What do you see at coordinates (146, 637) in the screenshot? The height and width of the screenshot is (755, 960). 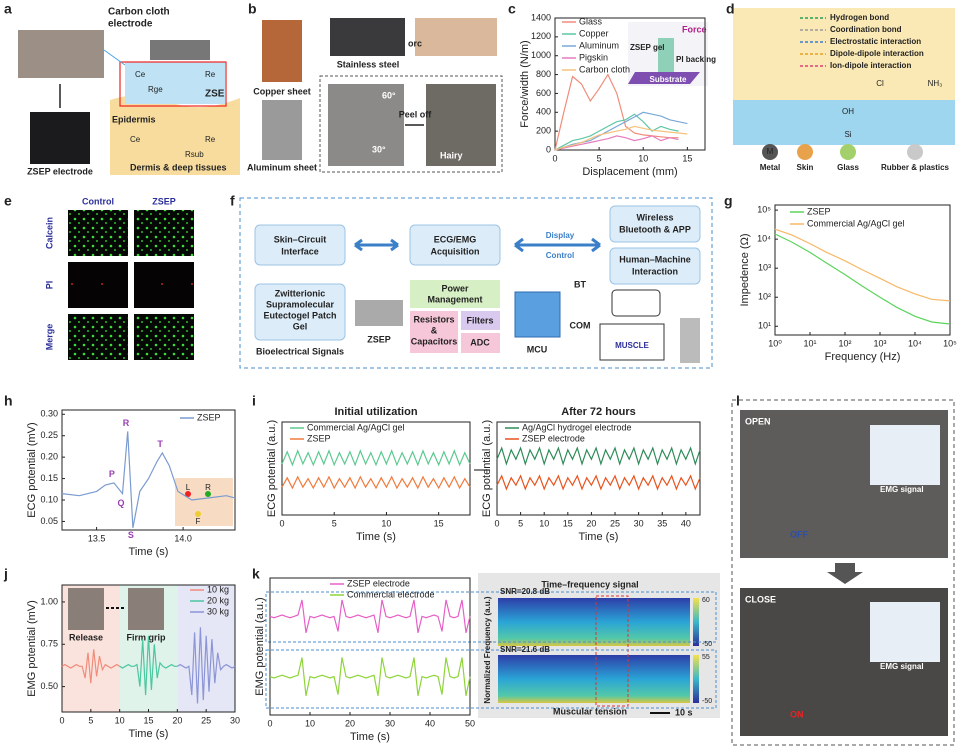 I see `caption: Firm grip` at bounding box center [146, 637].